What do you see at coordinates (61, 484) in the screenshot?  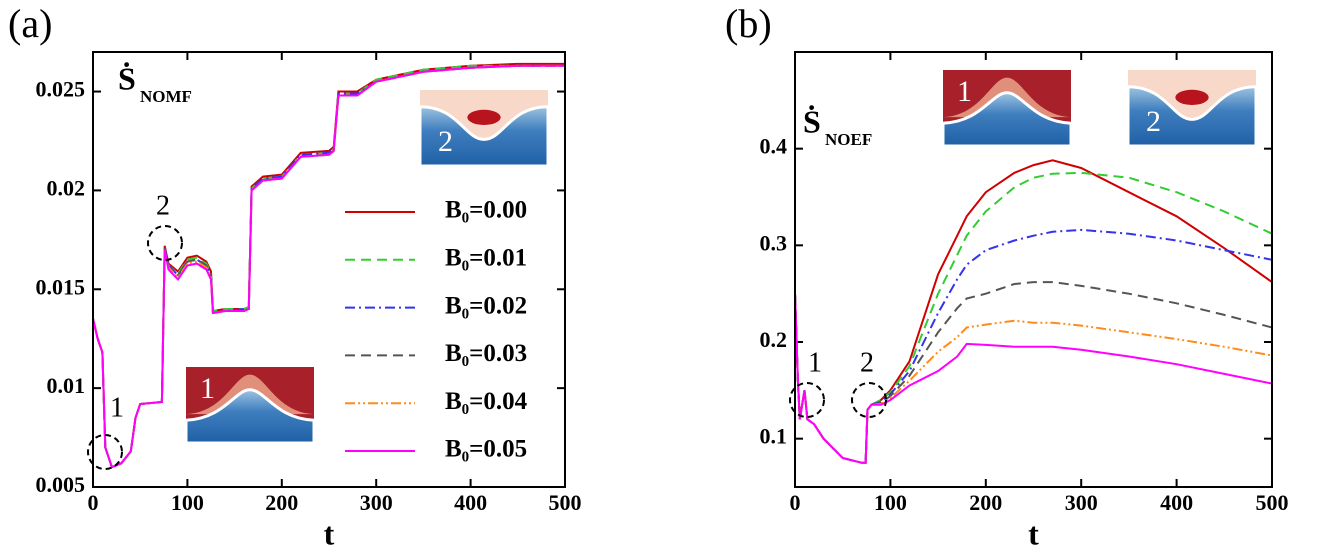 I see `y-tick-label: 0.005` at bounding box center [61, 484].